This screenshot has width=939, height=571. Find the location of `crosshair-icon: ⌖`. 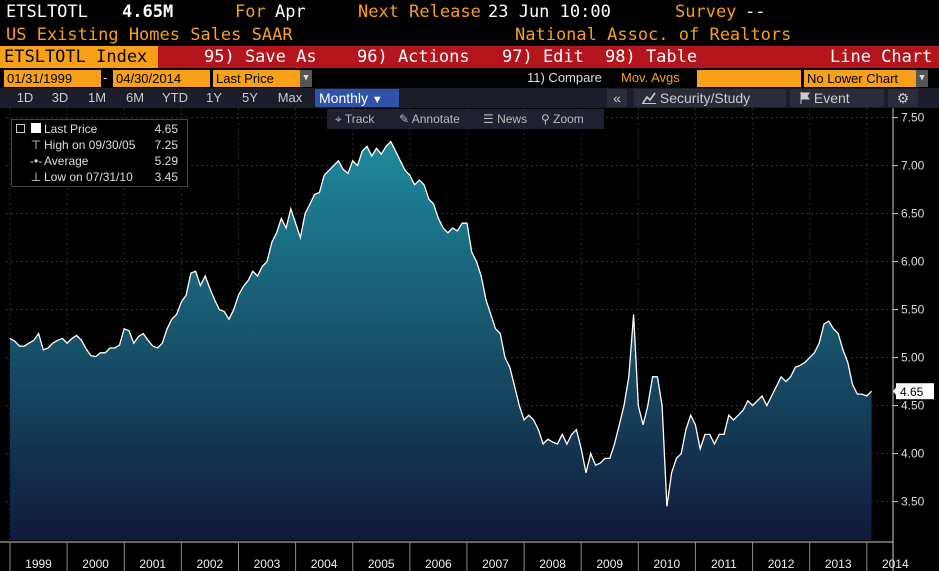

crosshair-icon: ⌖ is located at coordinates (340, 119).